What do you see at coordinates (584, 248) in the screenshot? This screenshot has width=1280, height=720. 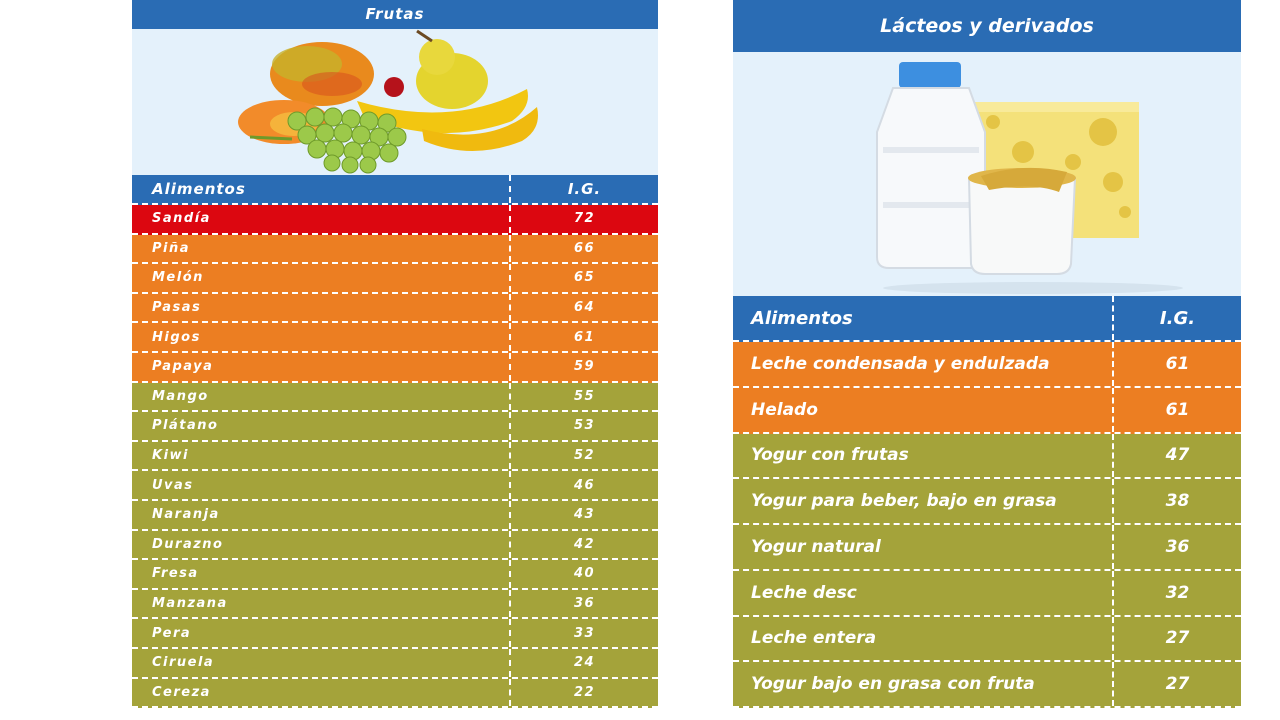 I see `gi-value: 66` at bounding box center [584, 248].